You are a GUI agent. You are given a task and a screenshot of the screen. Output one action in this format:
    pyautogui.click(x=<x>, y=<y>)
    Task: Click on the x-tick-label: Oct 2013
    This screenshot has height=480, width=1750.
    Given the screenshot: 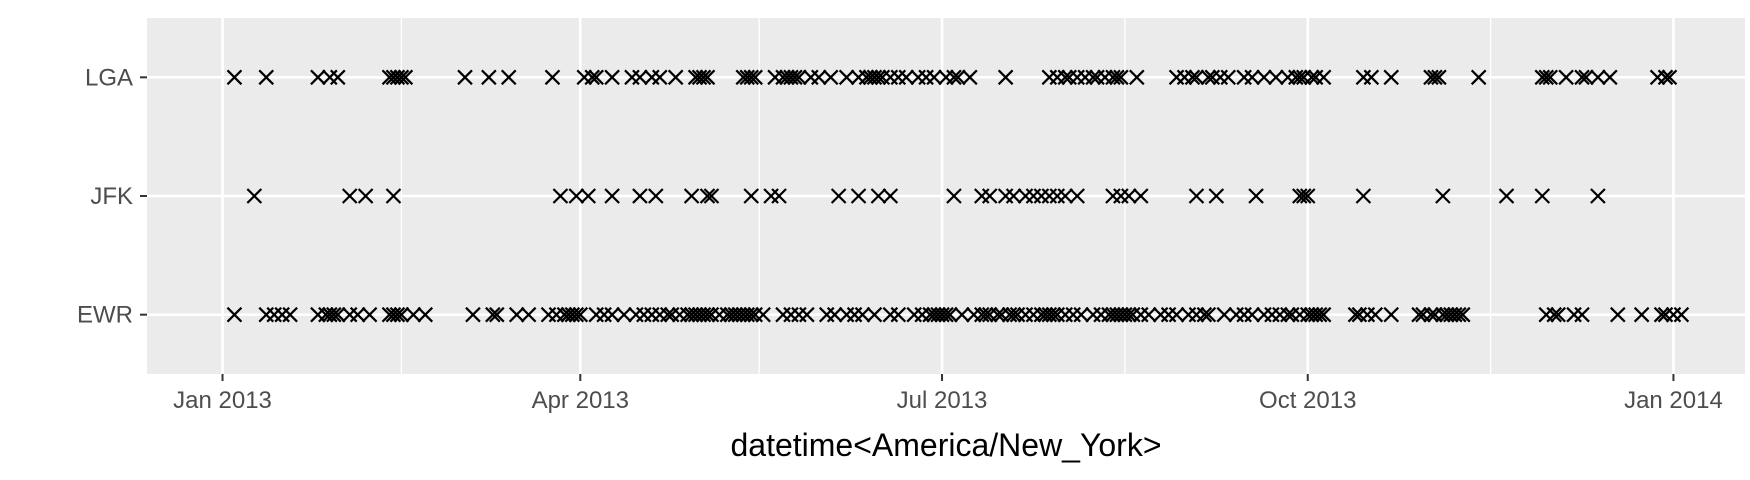 What is the action you would take?
    pyautogui.click(x=1307, y=400)
    